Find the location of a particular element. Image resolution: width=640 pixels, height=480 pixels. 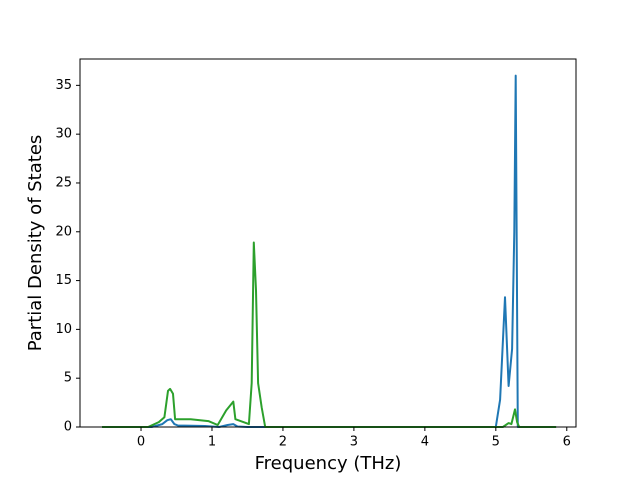

y-tick-label: 35 is located at coordinates (63, 85).